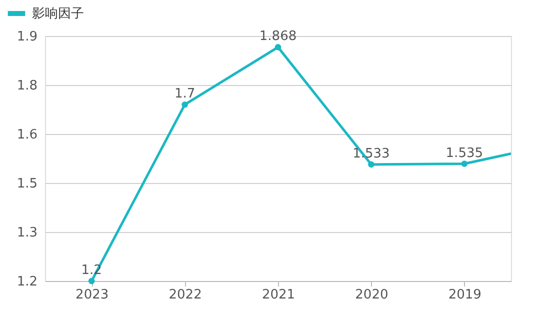  I want to click on x-tick-label: 2020, so click(371, 295).